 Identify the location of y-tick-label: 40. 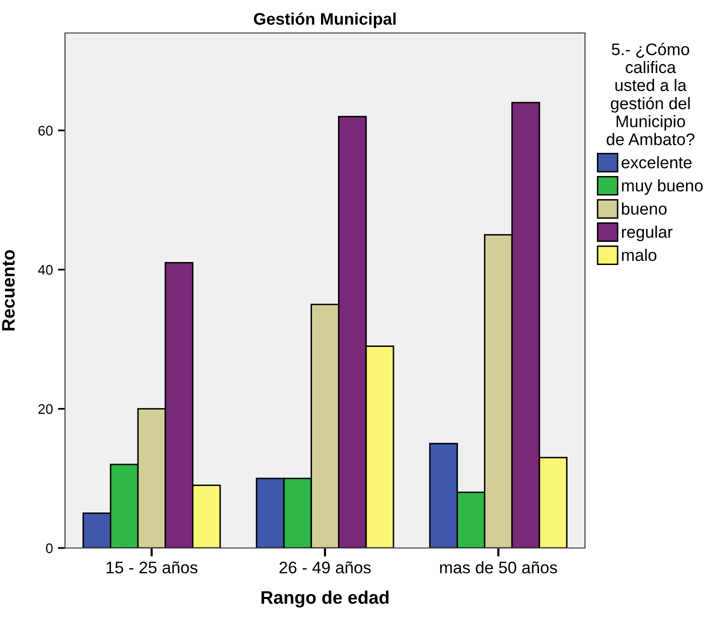
(45, 269).